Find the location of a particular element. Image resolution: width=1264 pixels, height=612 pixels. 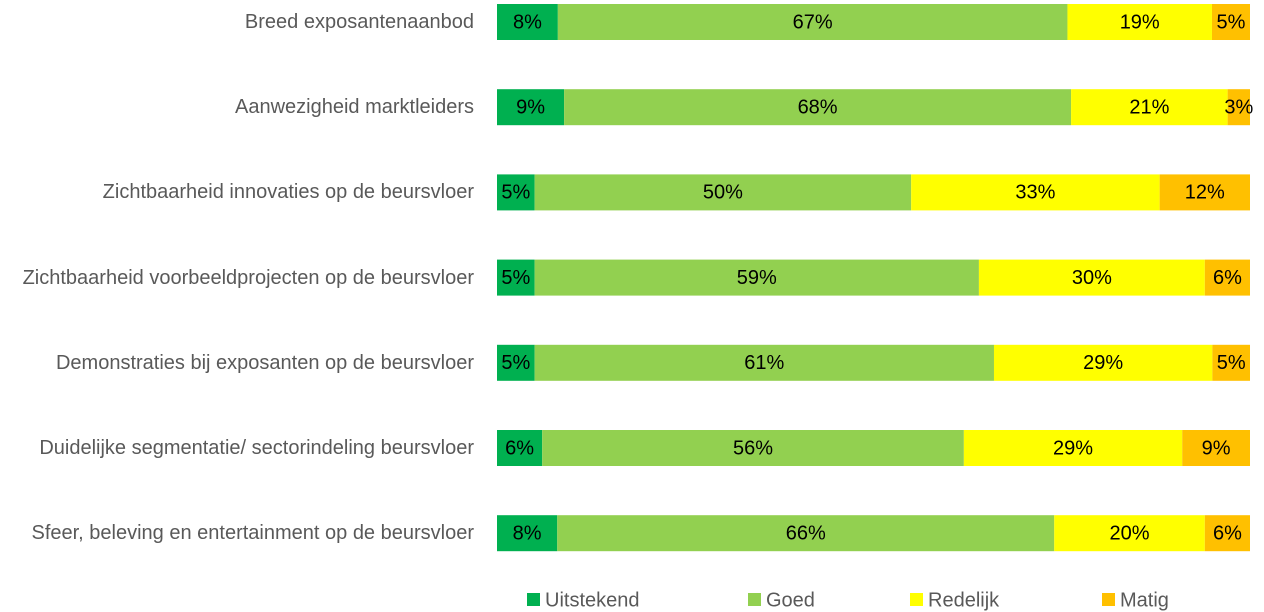

value-label: 59% is located at coordinates (757, 278).